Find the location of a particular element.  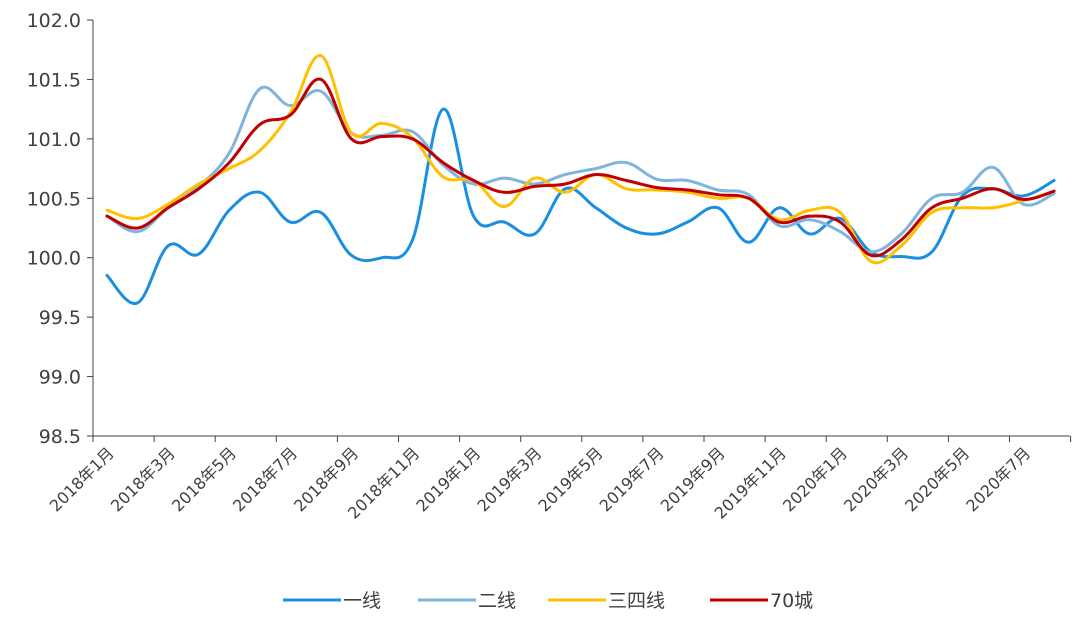

y-axis: 98.5 99.0 99.5 100.0 100.5 101.0 101.5 102.0 is located at coordinates (60, 229).